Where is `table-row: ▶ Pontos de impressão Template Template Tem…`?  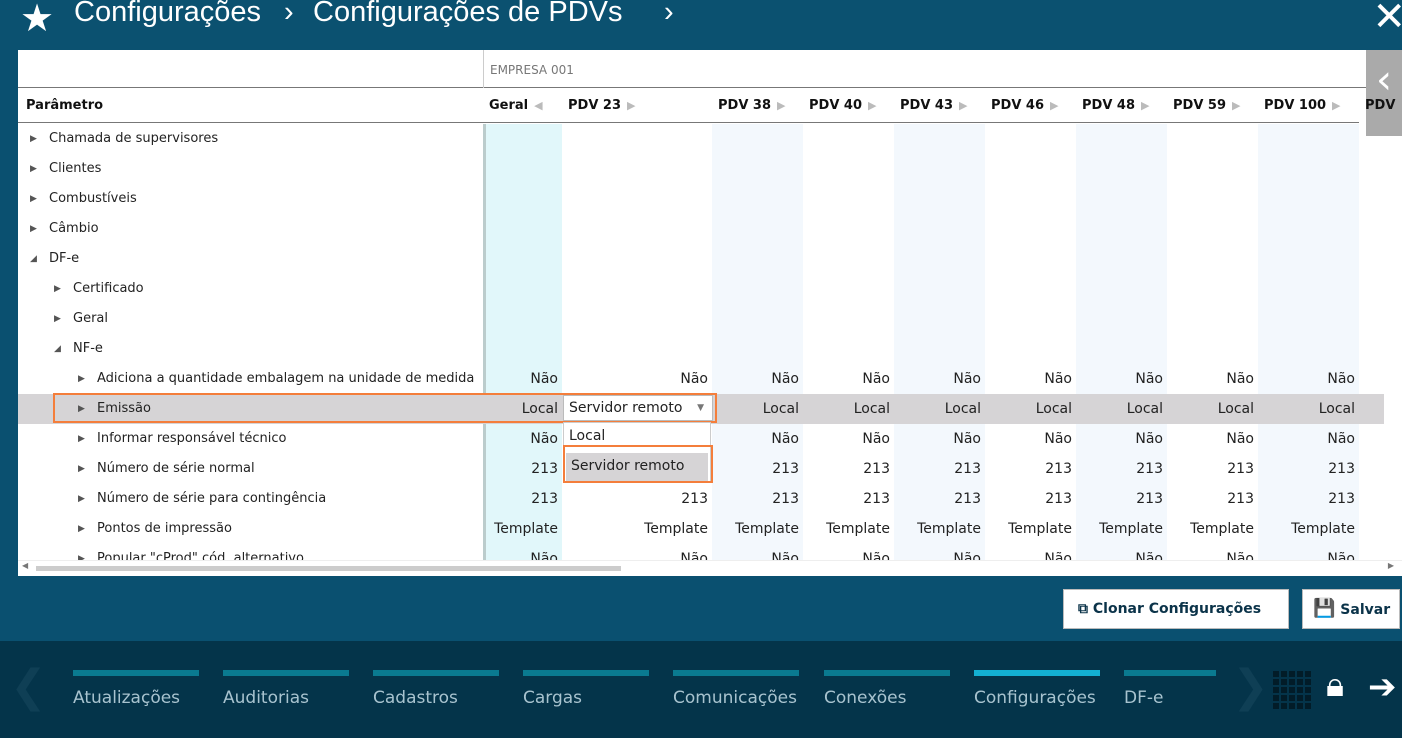 table-row: ▶ Pontos de impressão Template Template Tem… is located at coordinates (701, 529).